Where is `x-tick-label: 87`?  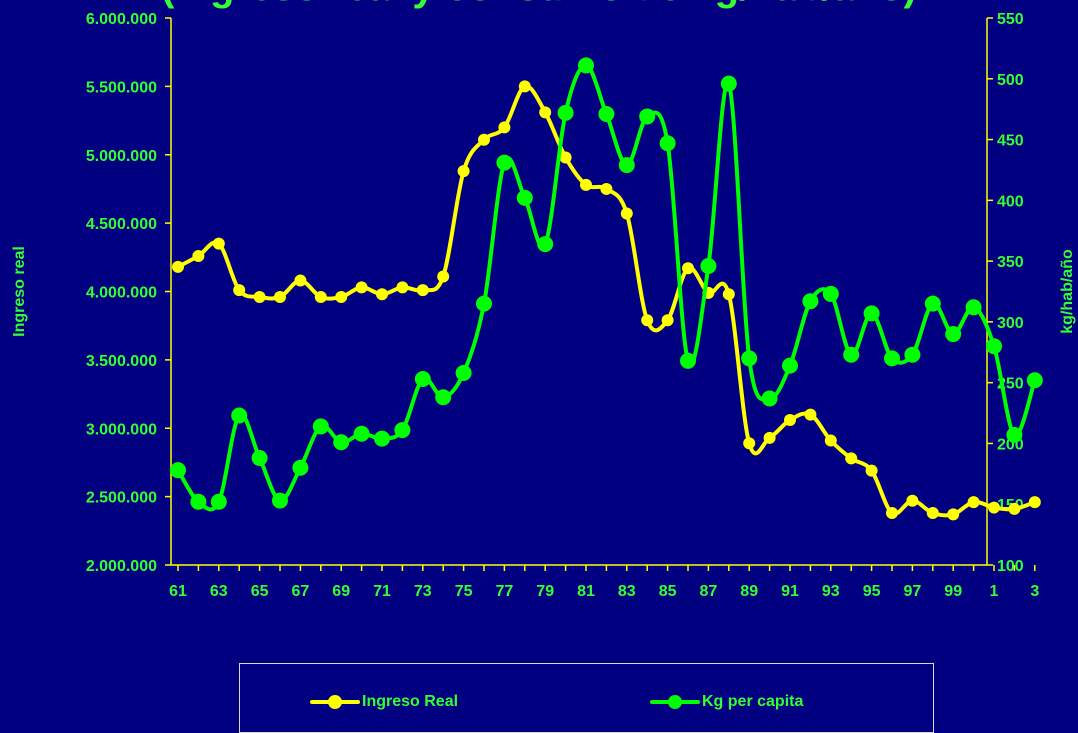 x-tick-label: 87 is located at coordinates (709, 591).